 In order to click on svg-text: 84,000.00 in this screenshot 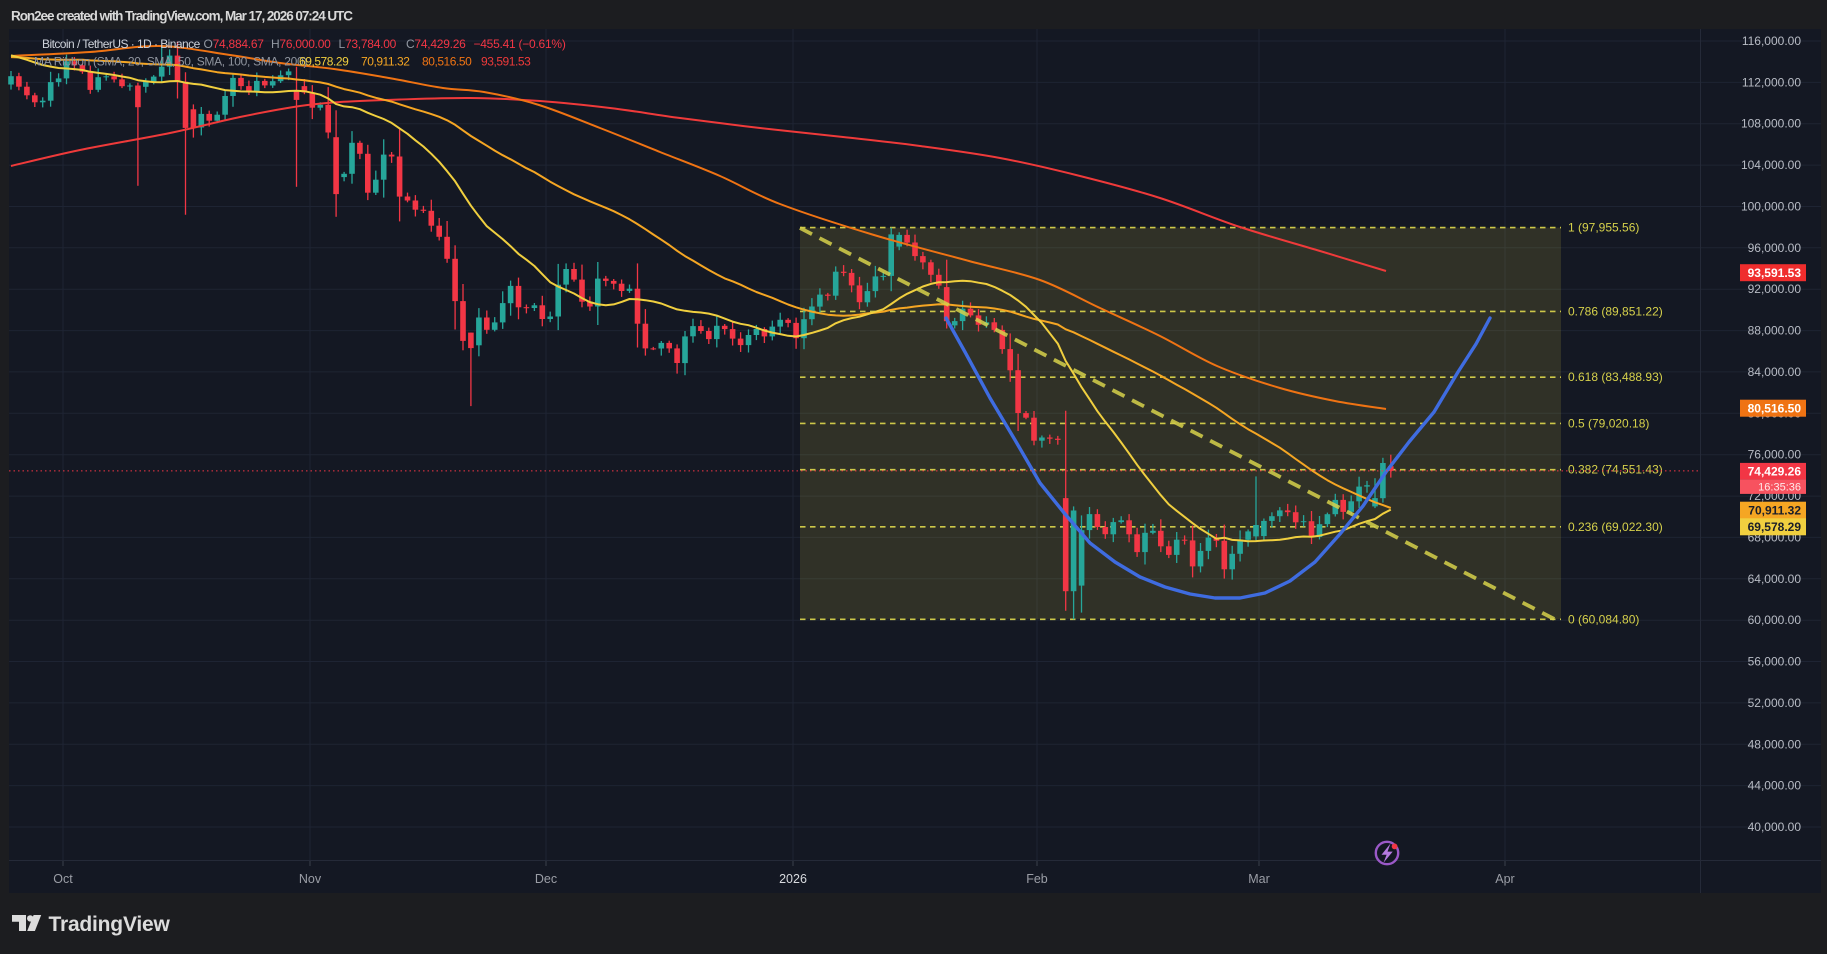, I will do `click(1775, 372)`.